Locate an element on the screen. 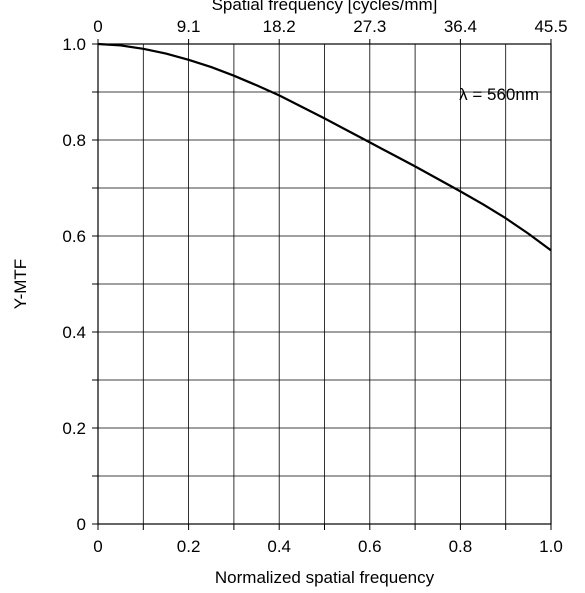 The width and height of the screenshot is (585, 593). y-tick-label: 0.6 is located at coordinates (74, 236).